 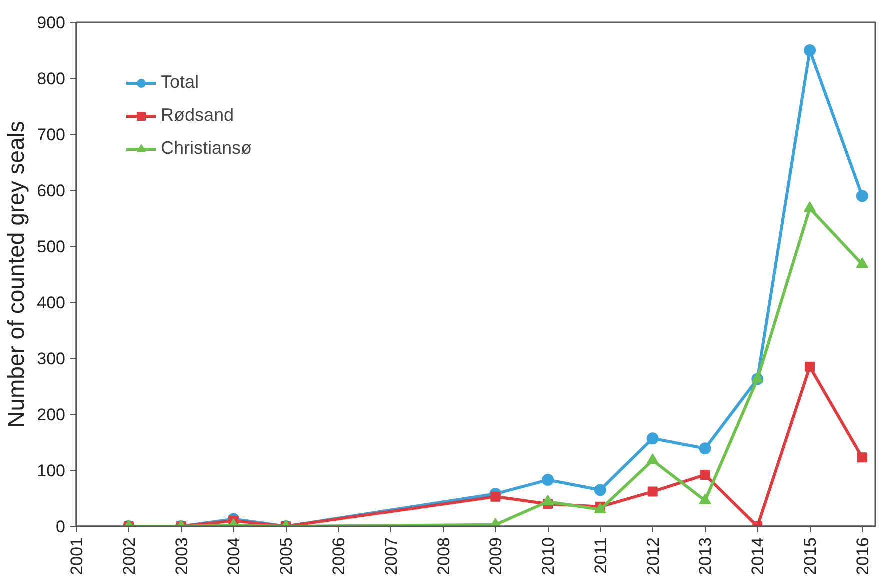 What do you see at coordinates (286, 556) in the screenshot?
I see `x-tick-label: 2005` at bounding box center [286, 556].